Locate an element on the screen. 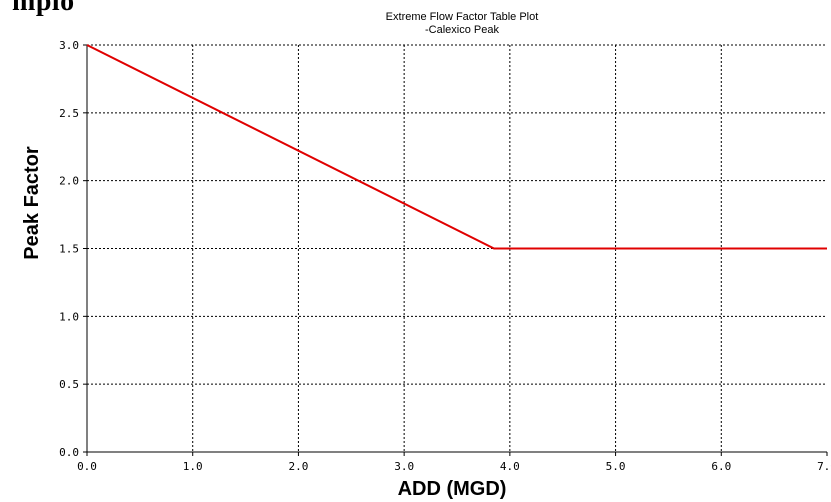 The height and width of the screenshot is (502, 831). x-tick-label: 7.0 is located at coordinates (824, 466).